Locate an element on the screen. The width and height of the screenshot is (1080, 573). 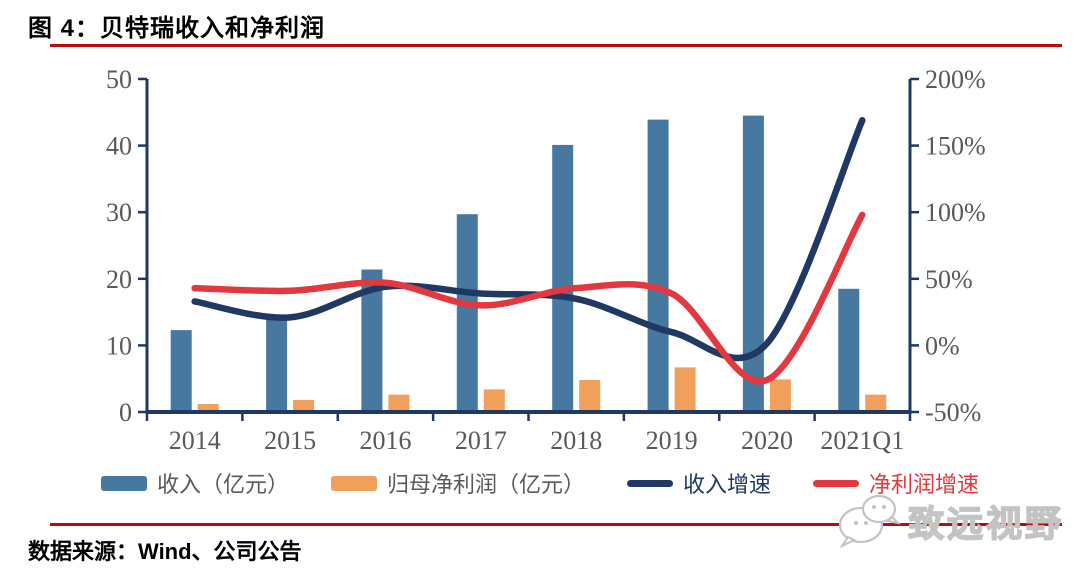
net-profit-growth-line-swatch is located at coordinates (836, 483).